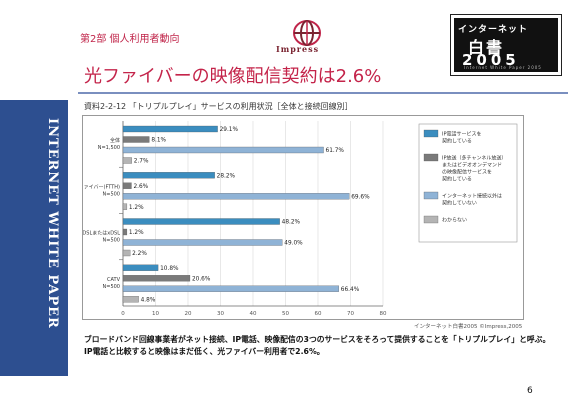 The height and width of the screenshot is (410, 580). I want to click on chart-source: インターネット白書2005 ©Impress,2005, so click(468, 327).